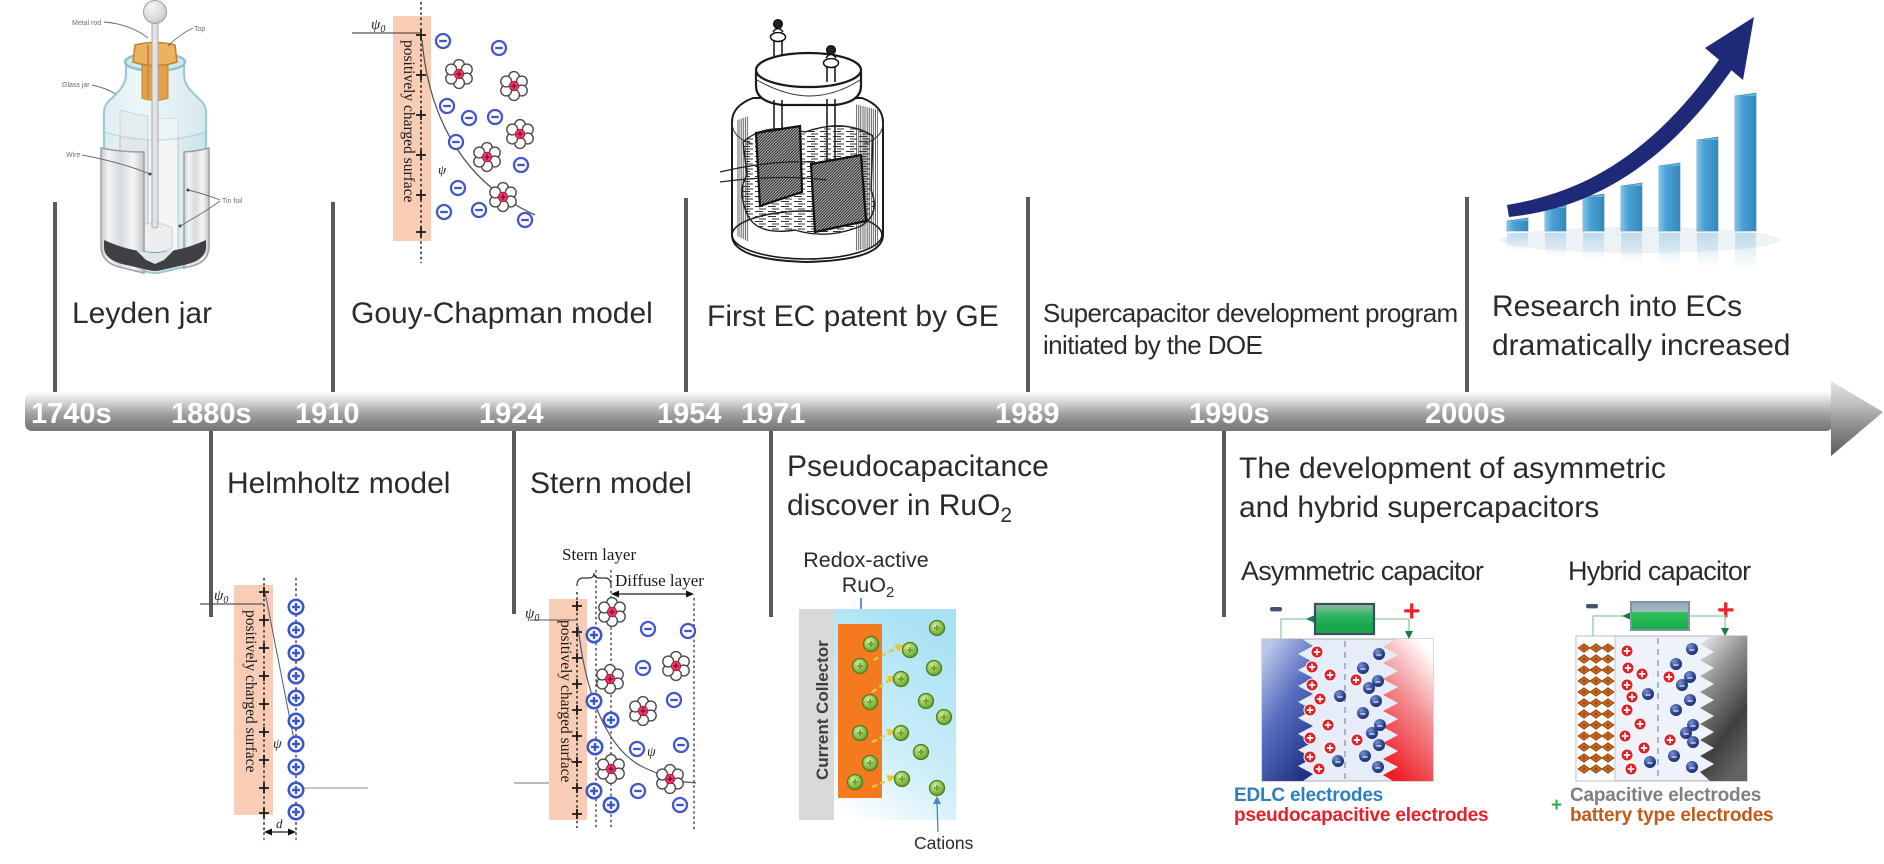 This screenshot has width=1884, height=864. What do you see at coordinates (822, 710) in the screenshot?
I see `svg-text: Current Collector` at bounding box center [822, 710].